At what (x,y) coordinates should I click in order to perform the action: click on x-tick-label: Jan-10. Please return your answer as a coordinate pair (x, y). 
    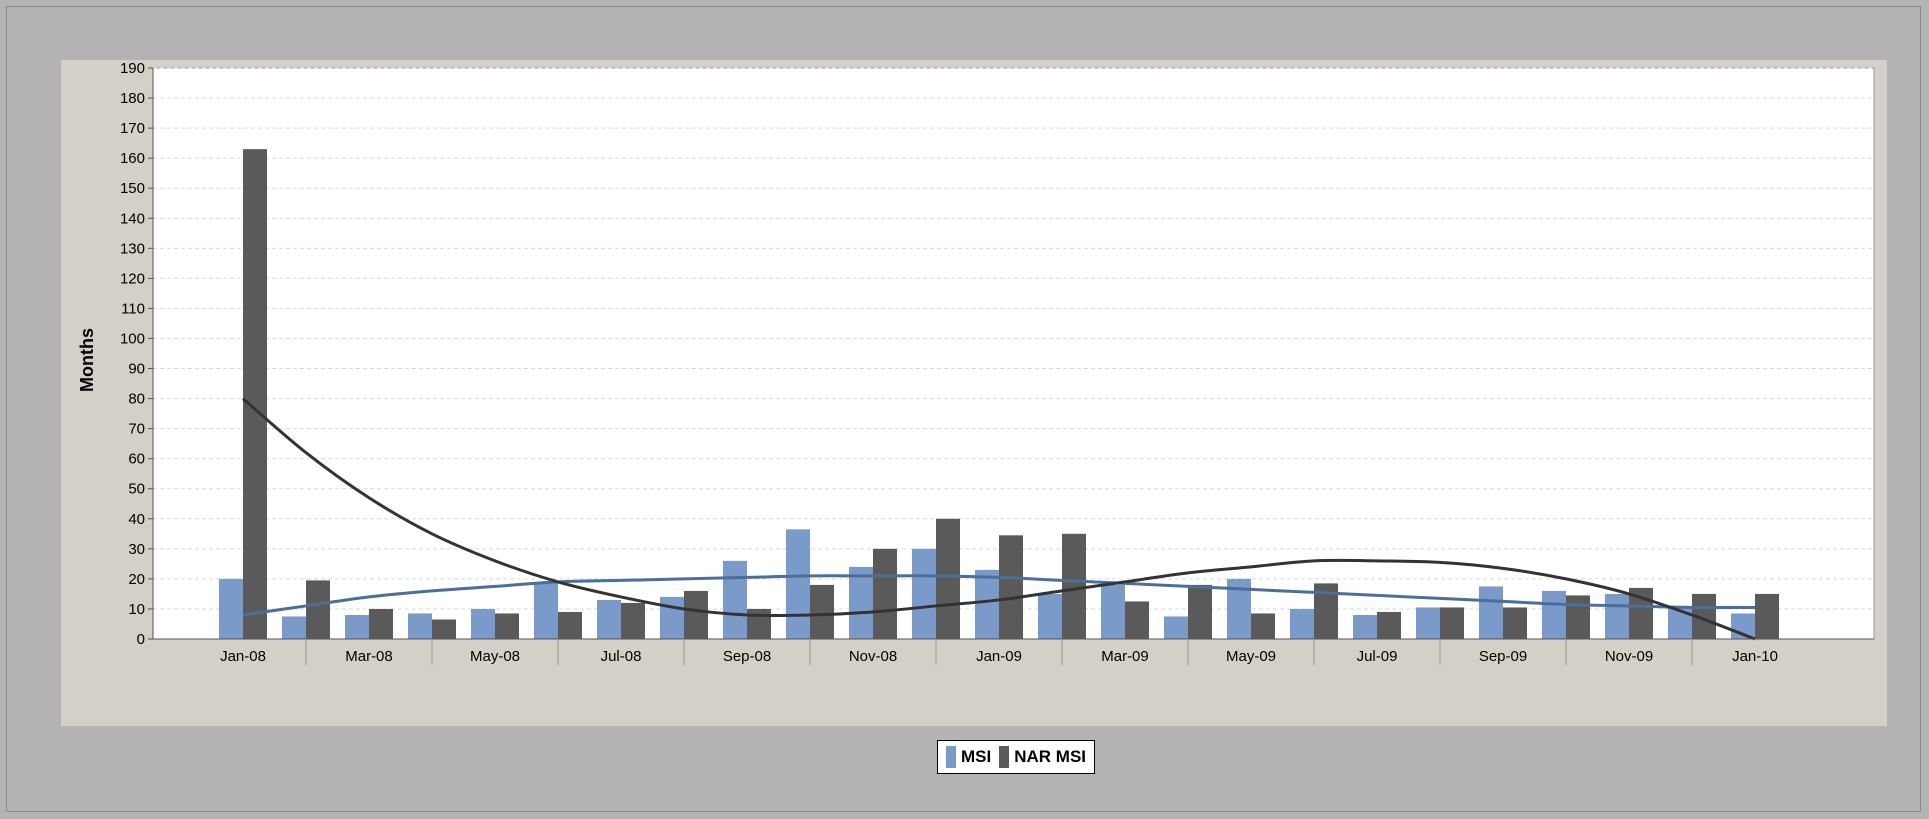
    Looking at the image, I should click on (1755, 656).